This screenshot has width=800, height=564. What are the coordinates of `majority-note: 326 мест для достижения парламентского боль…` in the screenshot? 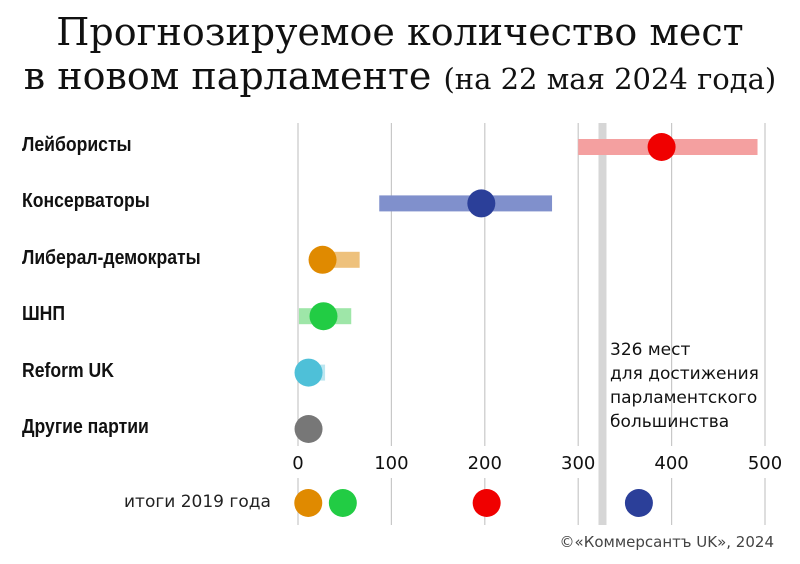 It's located at (700, 386).